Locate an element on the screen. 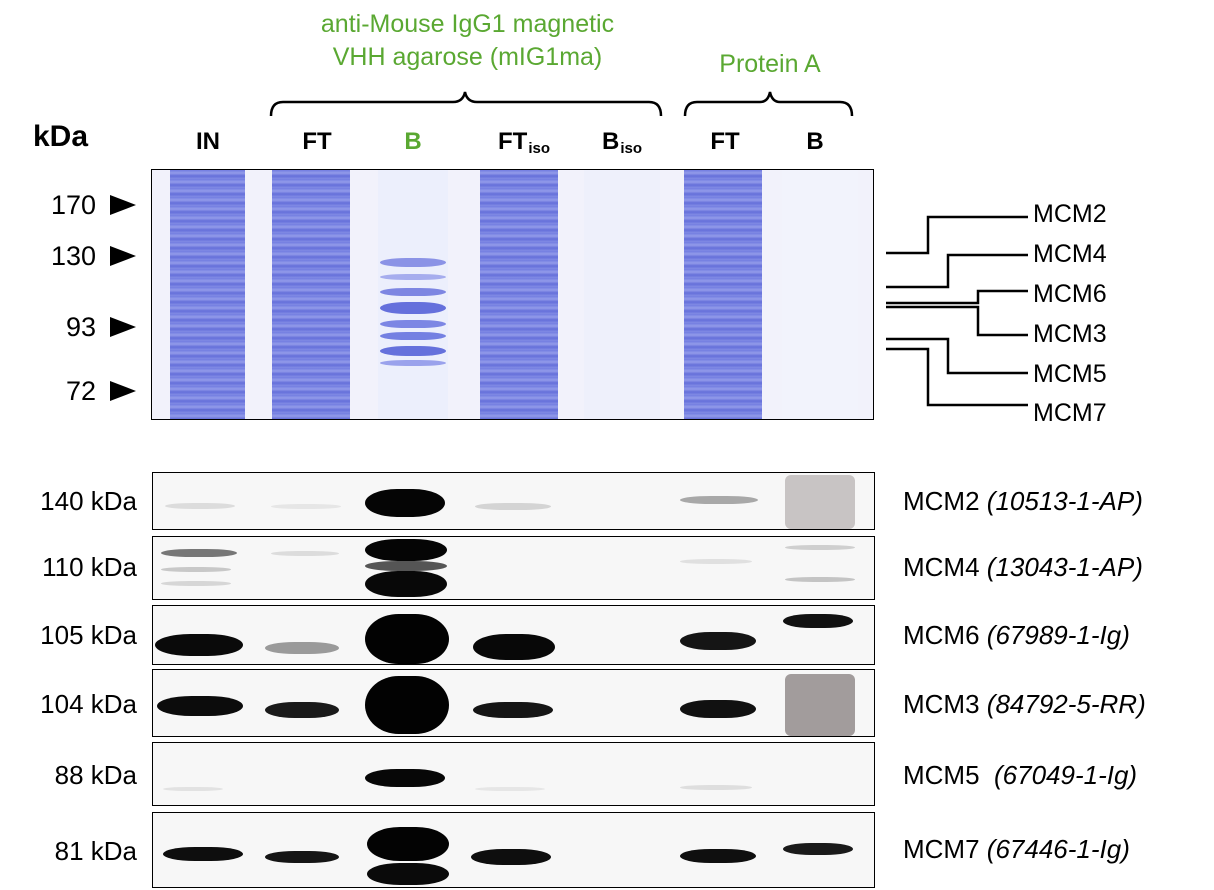 Image resolution: width=1214 pixels, height=890 pixels. blot-mcm4-label: MCM4 (13043-1-AP) is located at coordinates (1023, 567).